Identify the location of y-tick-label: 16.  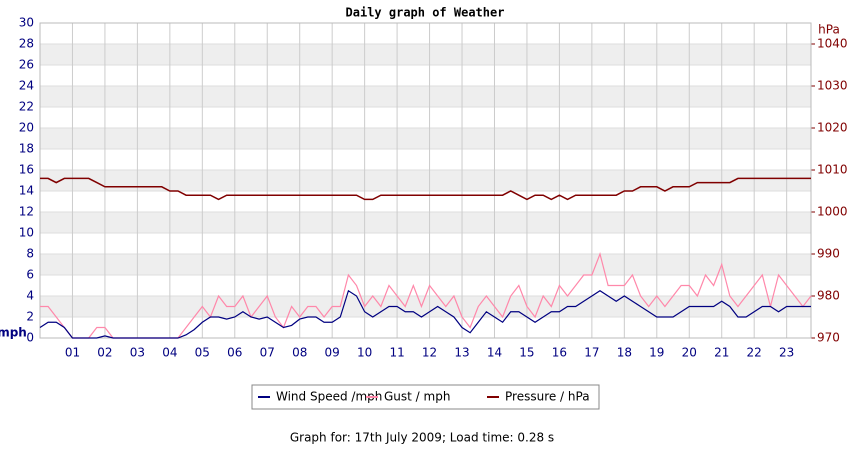
(26, 170).